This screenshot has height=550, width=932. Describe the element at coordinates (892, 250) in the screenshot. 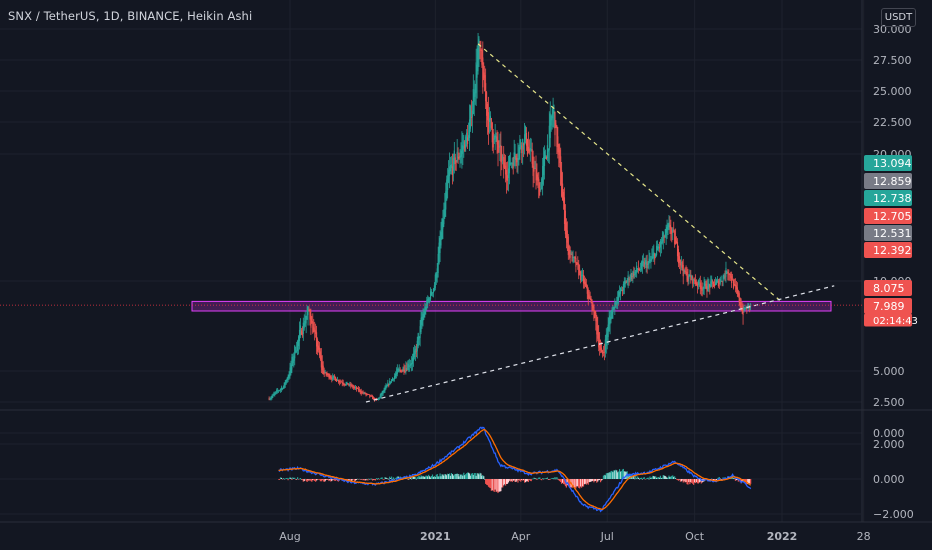

I see `price-label: 12.392` at that location.